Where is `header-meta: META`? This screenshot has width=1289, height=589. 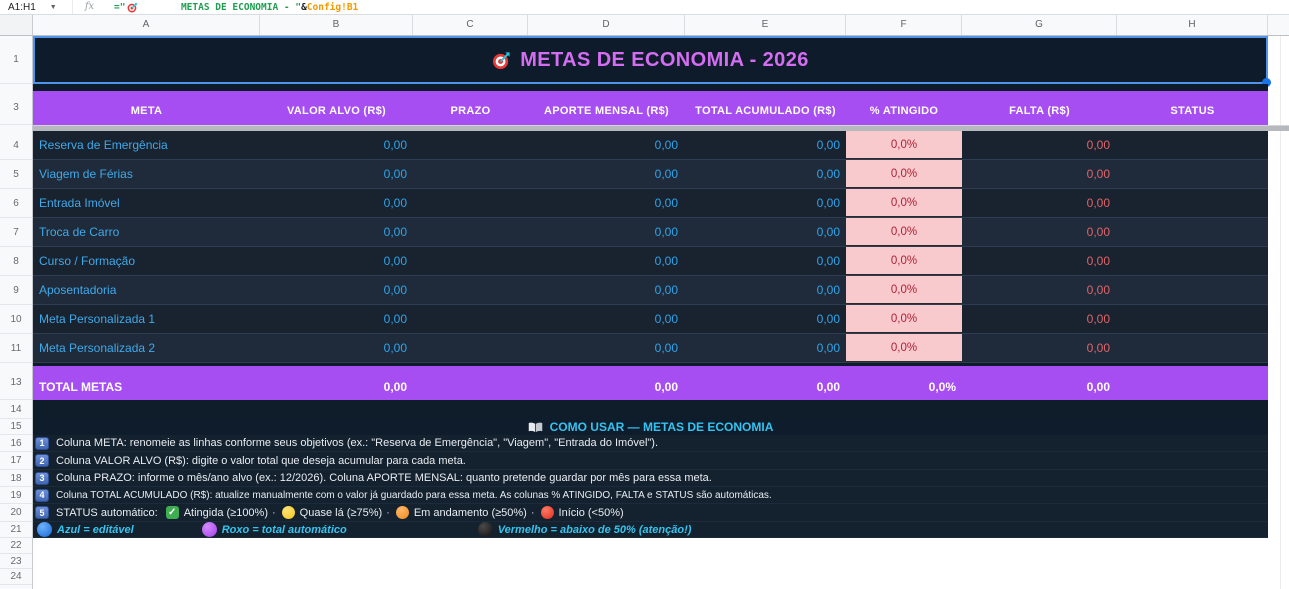
header-meta: META is located at coordinates (146, 111).